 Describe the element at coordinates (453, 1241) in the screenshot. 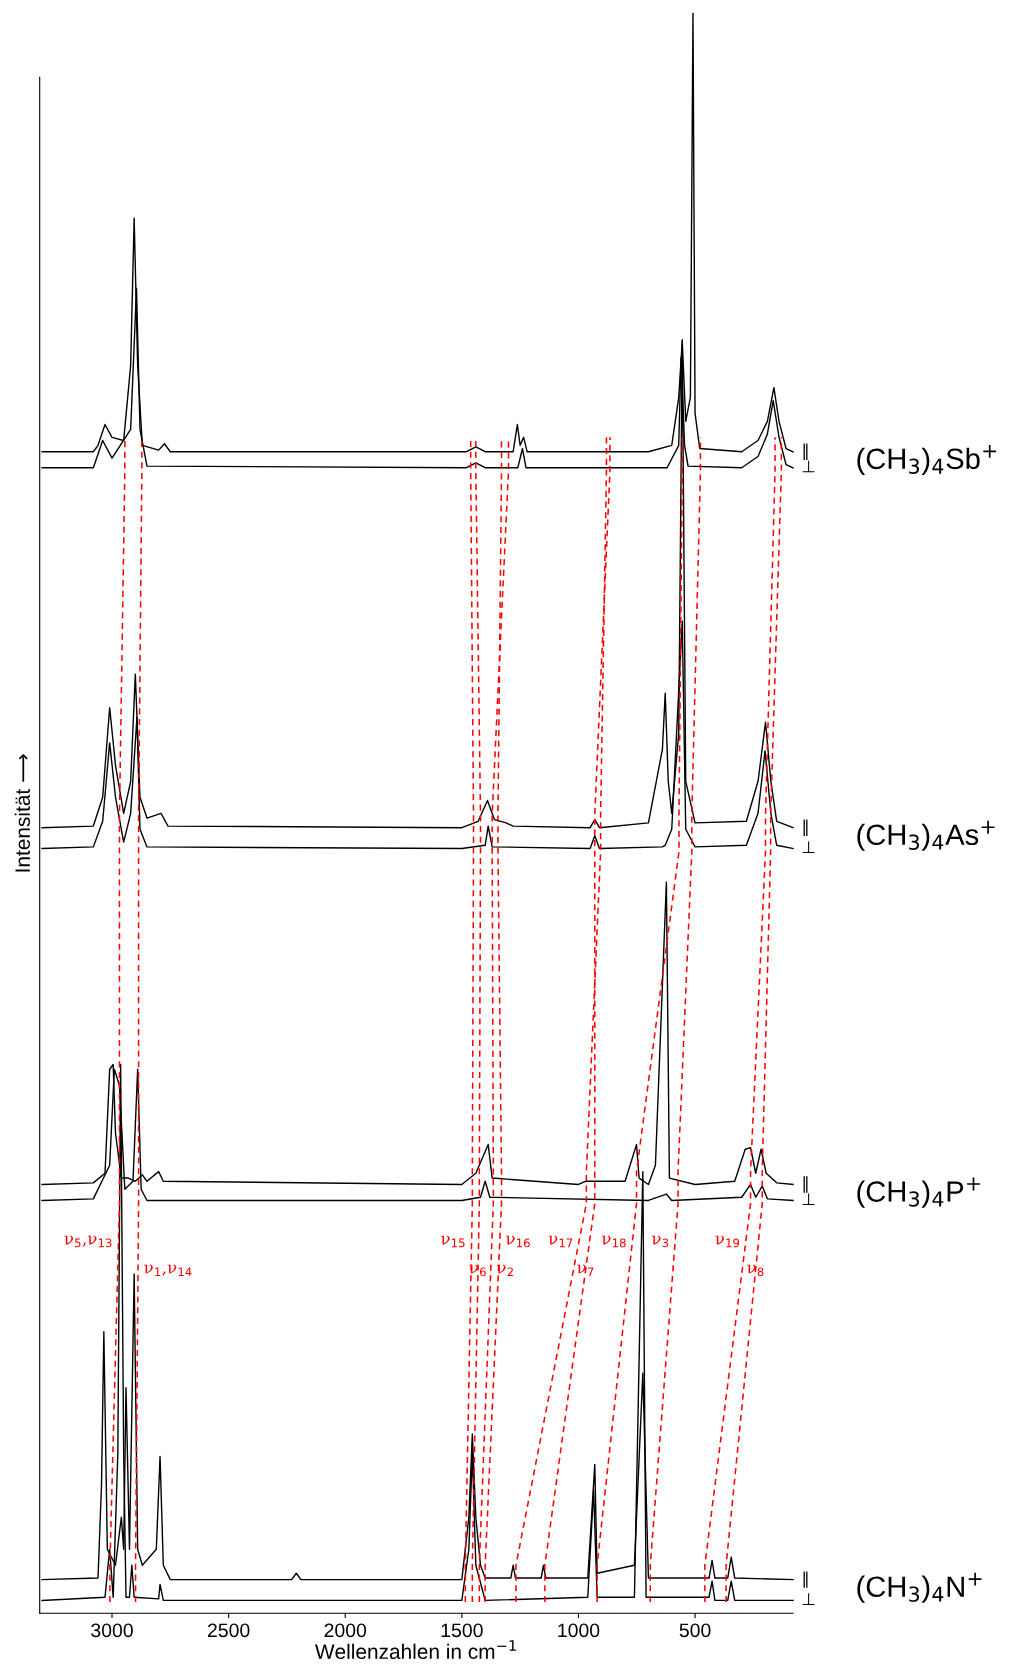

I see `series-label: ν$_{15}$` at that location.